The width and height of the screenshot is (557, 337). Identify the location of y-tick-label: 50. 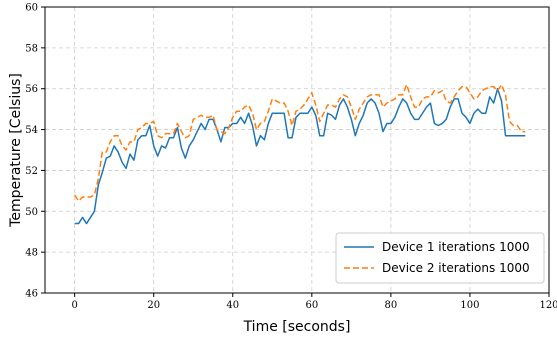
(31, 212).